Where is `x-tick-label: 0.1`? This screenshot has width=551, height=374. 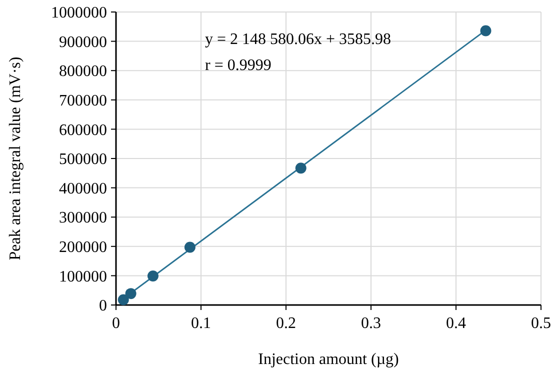
x-tick-label: 0.1 is located at coordinates (201, 323).